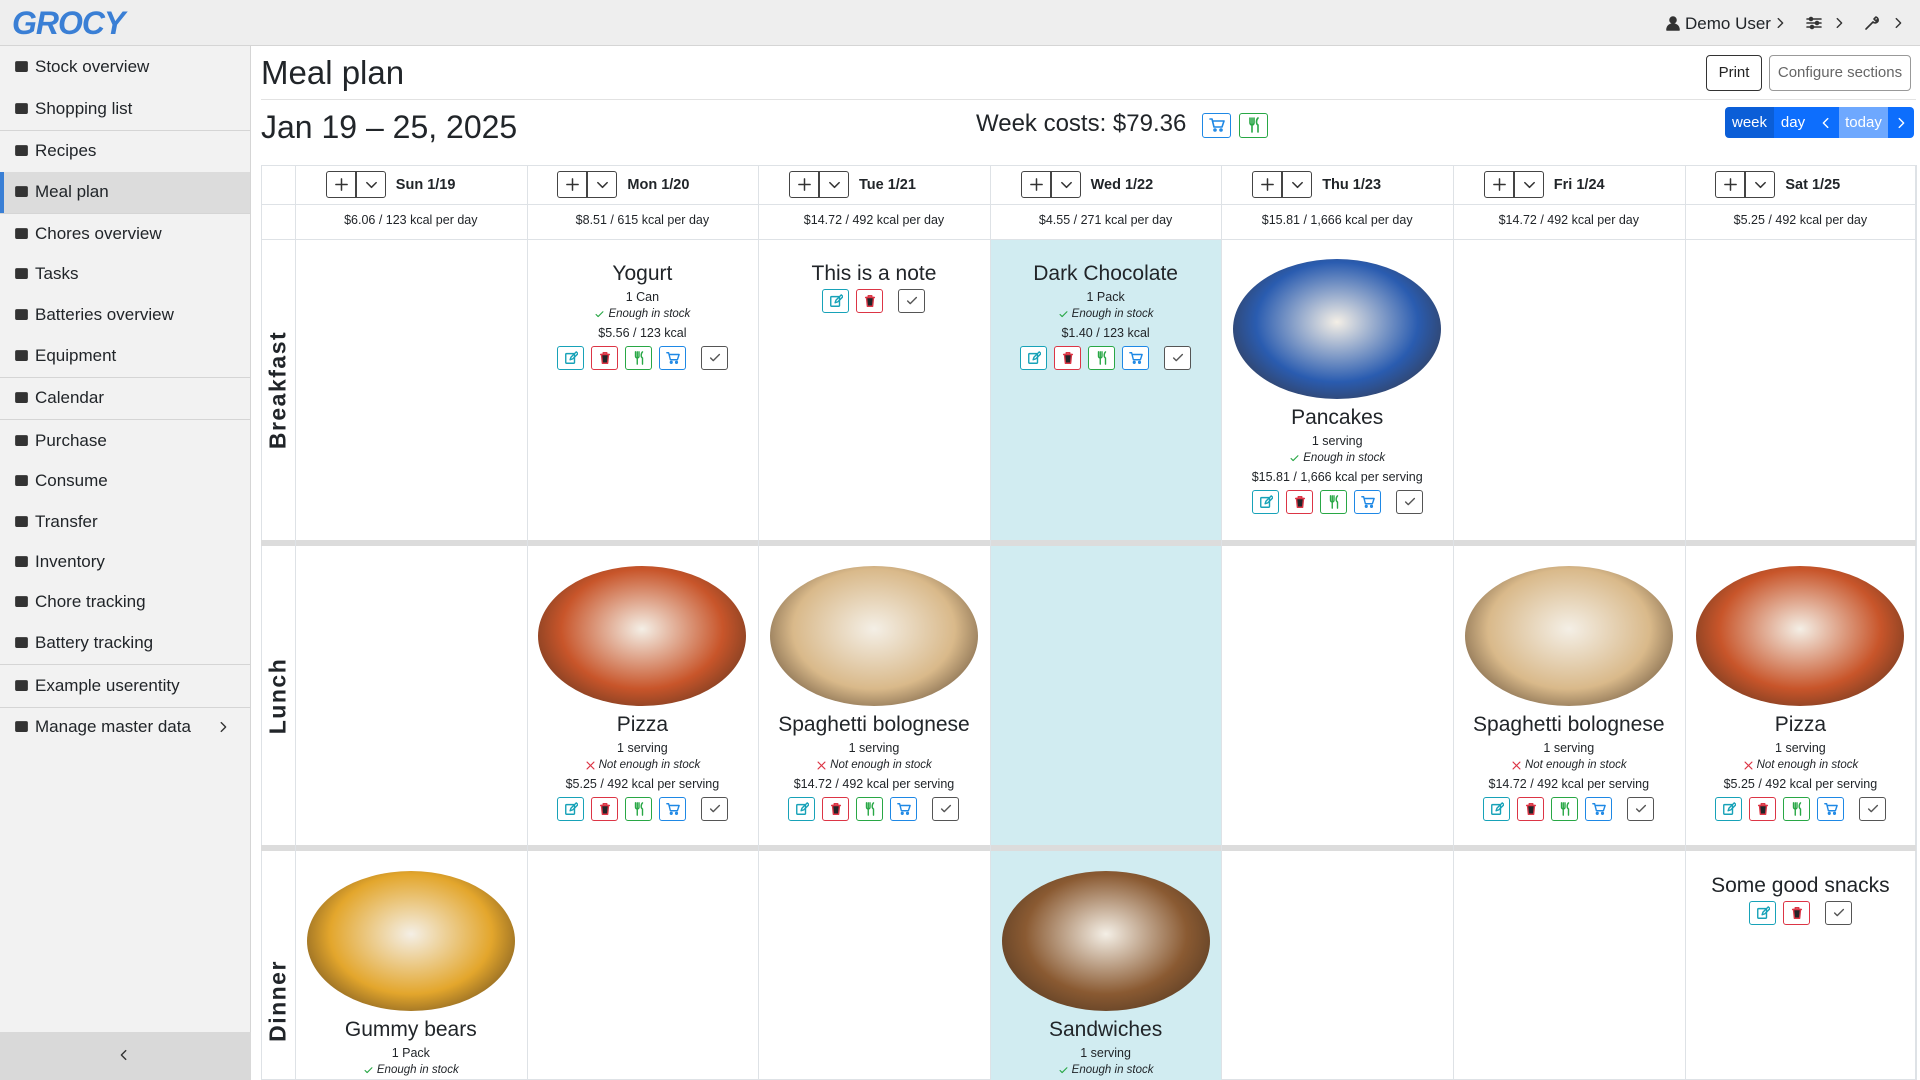 The width and height of the screenshot is (1920, 1080). I want to click on menu-item: Chores overview, so click(98, 233).